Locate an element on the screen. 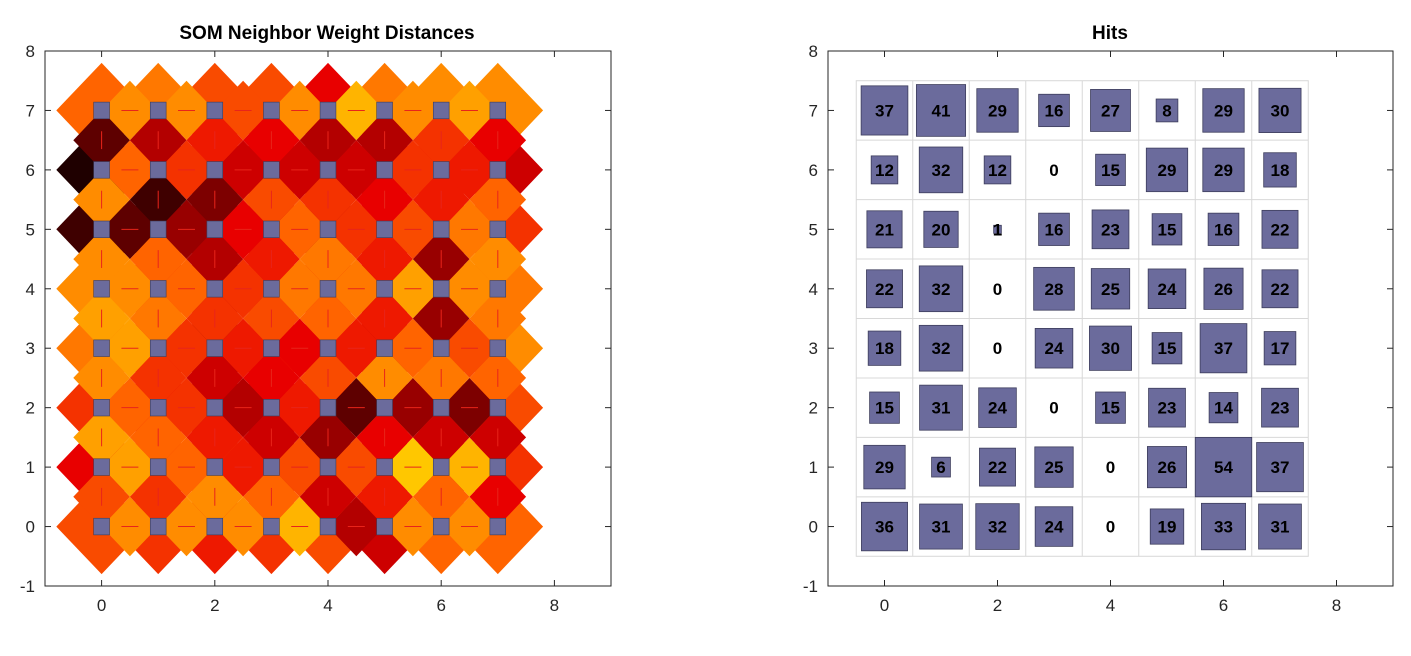 The height and width of the screenshot is (656, 1411). hit-count-label: 18 is located at coordinates (1280, 170).